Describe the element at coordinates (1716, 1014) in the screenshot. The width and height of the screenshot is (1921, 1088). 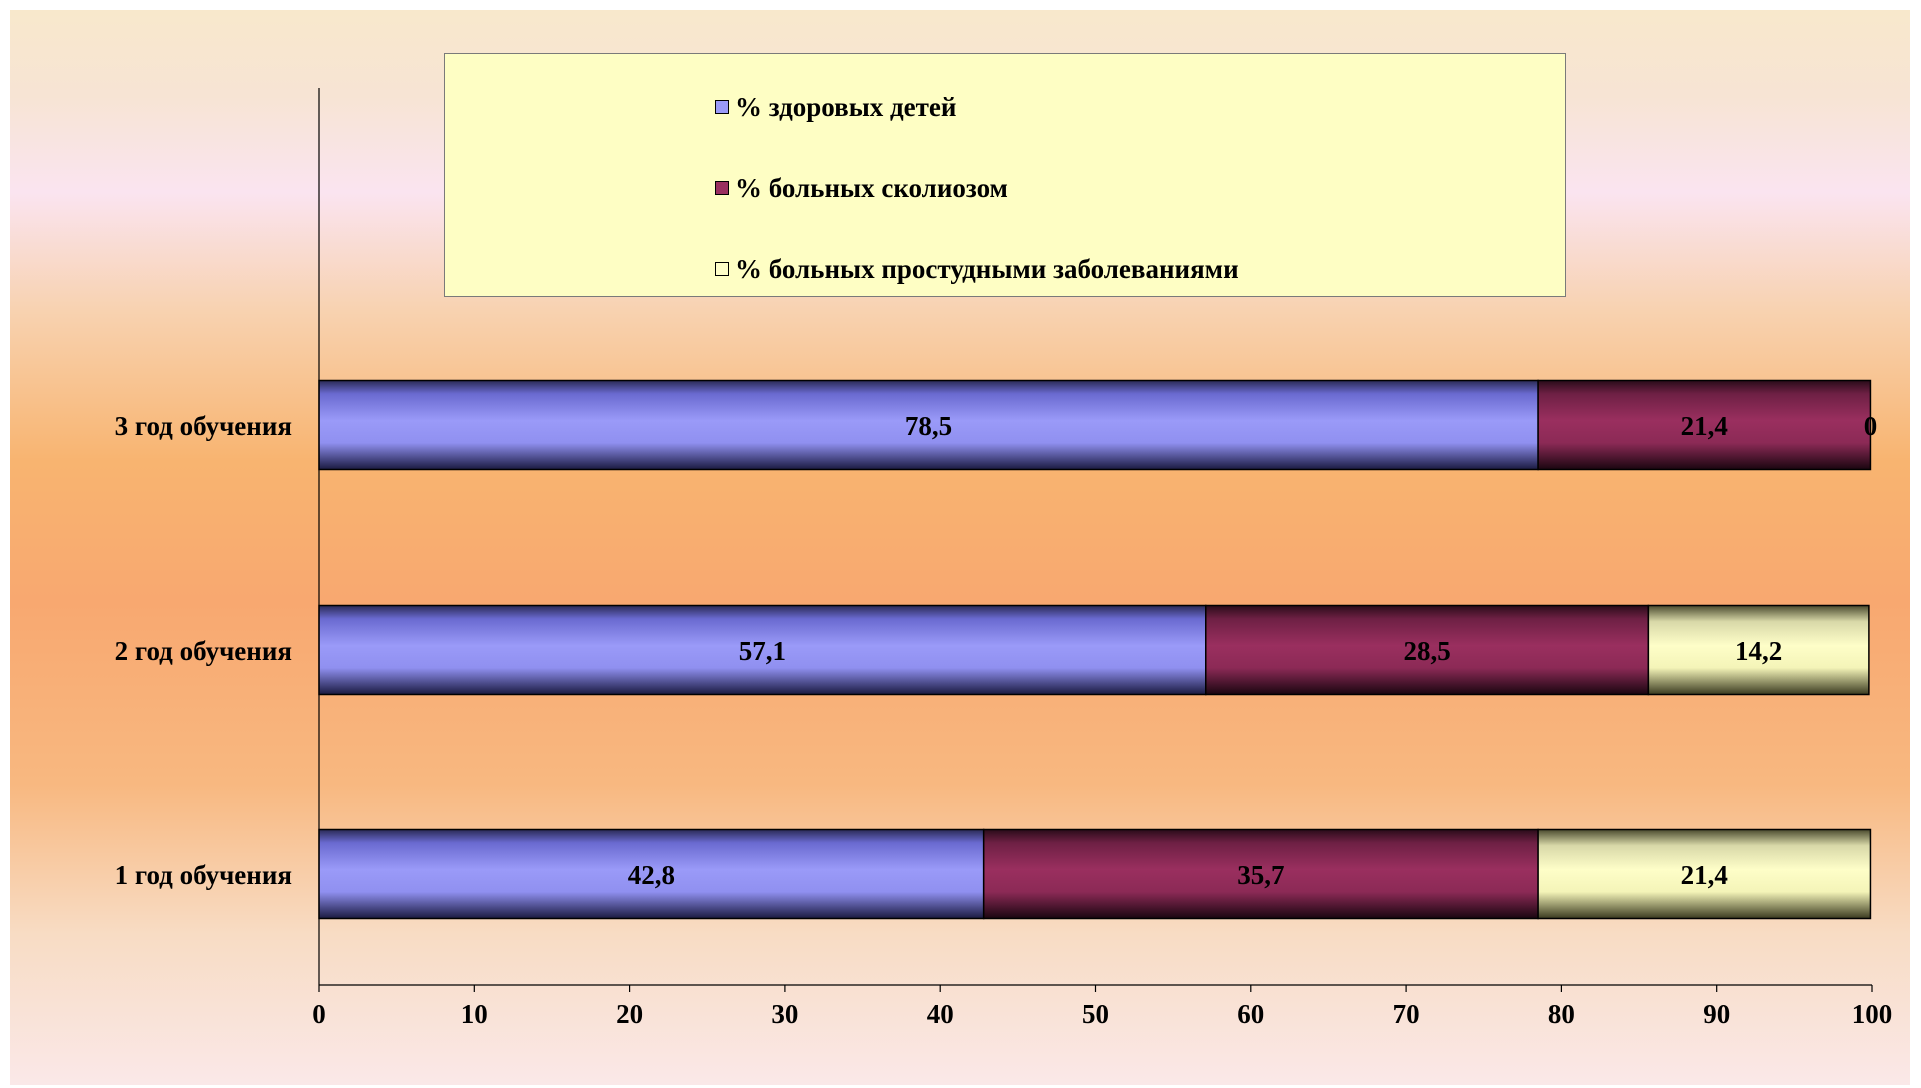
I see `x-tick-label: 90` at that location.